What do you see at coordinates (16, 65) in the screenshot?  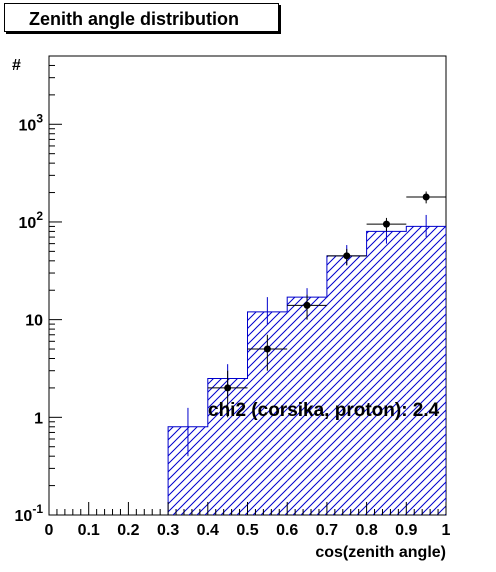 I see `y-axis-label: #` at bounding box center [16, 65].